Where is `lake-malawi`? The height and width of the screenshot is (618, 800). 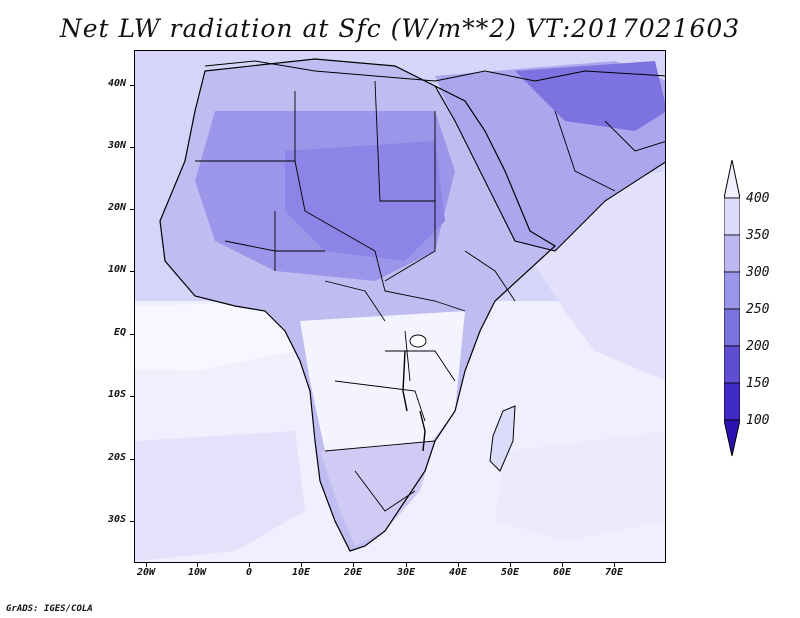 lake-malawi is located at coordinates (422, 431).